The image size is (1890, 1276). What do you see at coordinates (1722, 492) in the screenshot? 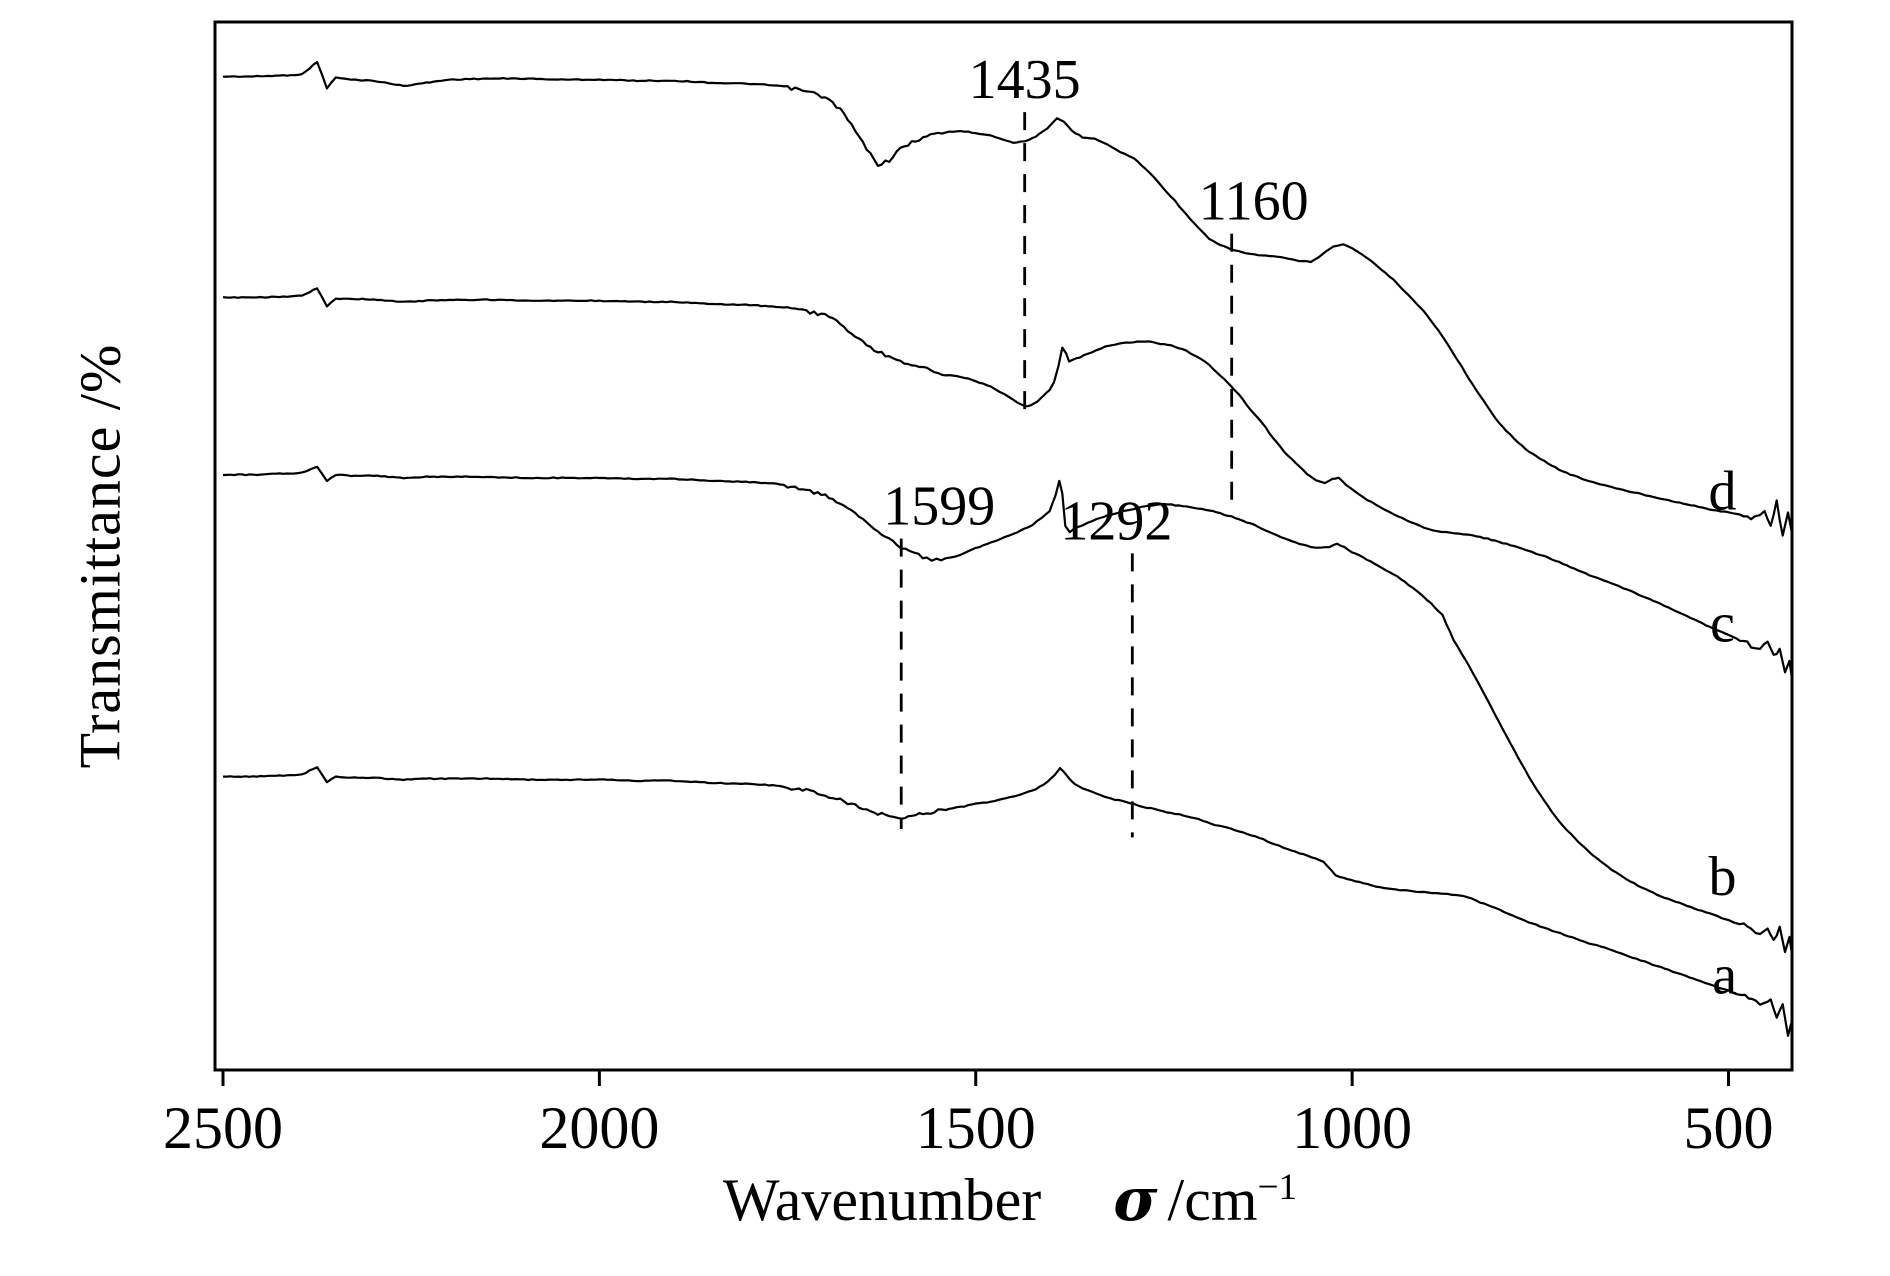
I see `series-label-d: d` at bounding box center [1722, 492].